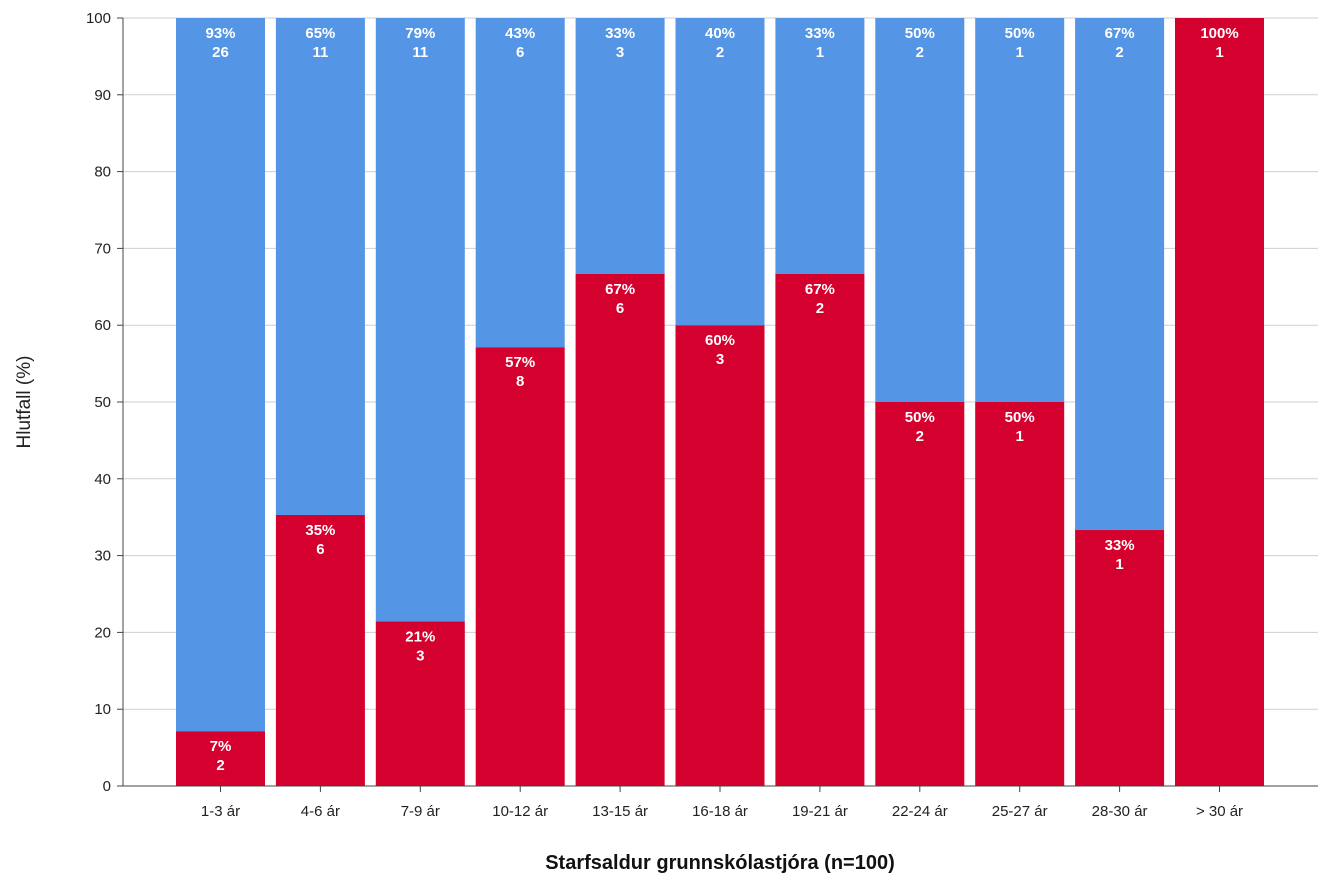  Describe the element at coordinates (1219, 811) in the screenshot. I see `x-tick-label: > 30 ár` at that location.